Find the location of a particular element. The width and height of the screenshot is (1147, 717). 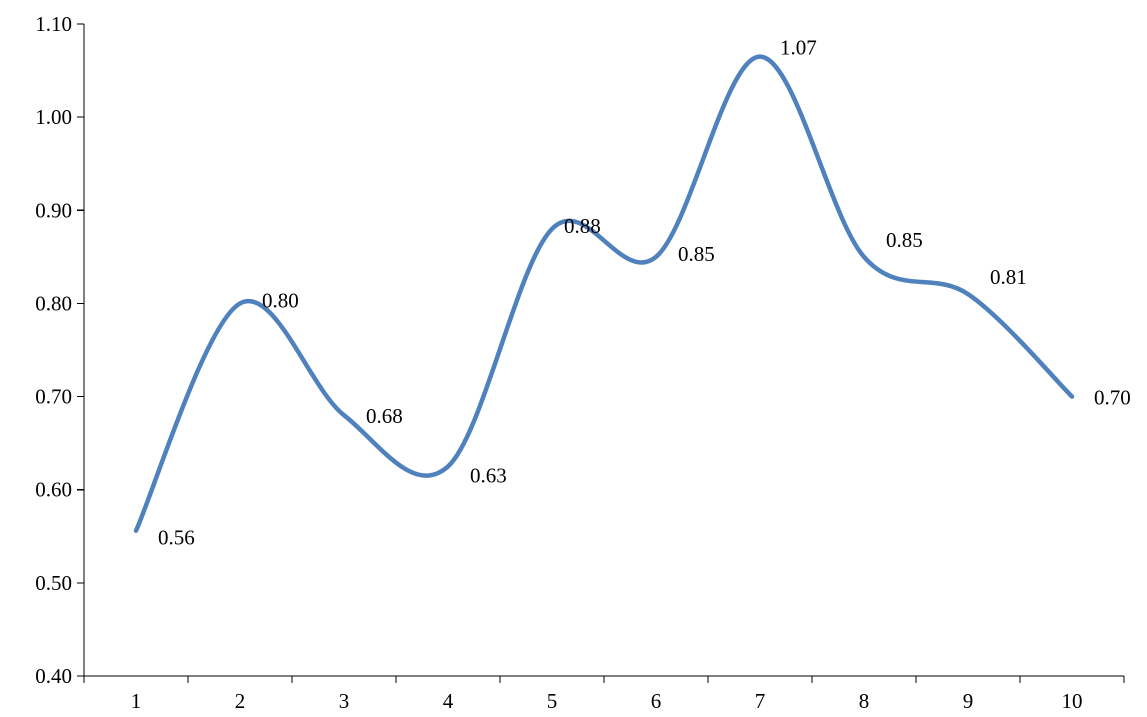

data-label: 0.56 is located at coordinates (176, 538).